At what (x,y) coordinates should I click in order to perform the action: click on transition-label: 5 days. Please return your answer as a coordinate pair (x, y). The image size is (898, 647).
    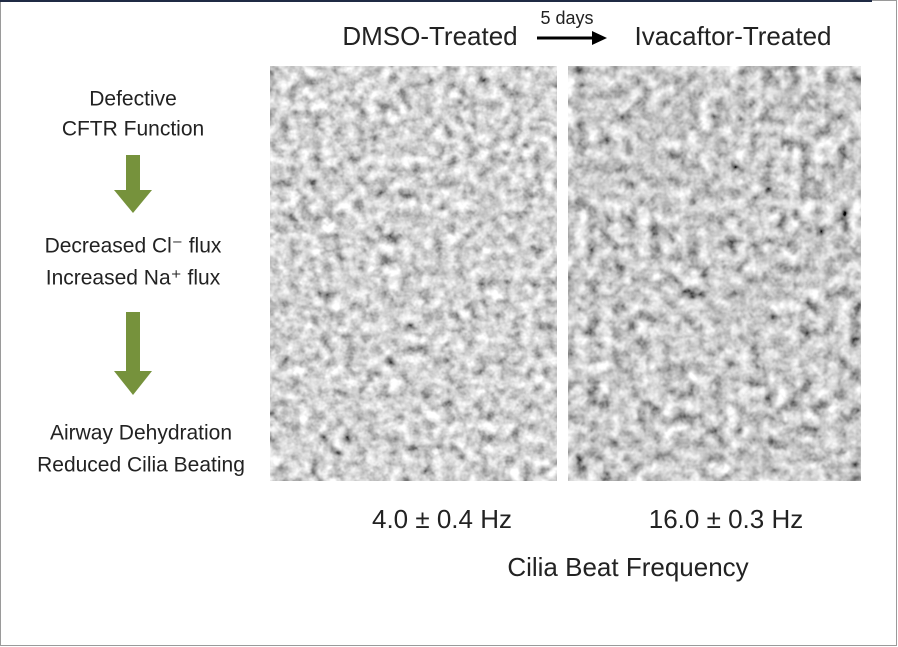
    Looking at the image, I should click on (566, 18).